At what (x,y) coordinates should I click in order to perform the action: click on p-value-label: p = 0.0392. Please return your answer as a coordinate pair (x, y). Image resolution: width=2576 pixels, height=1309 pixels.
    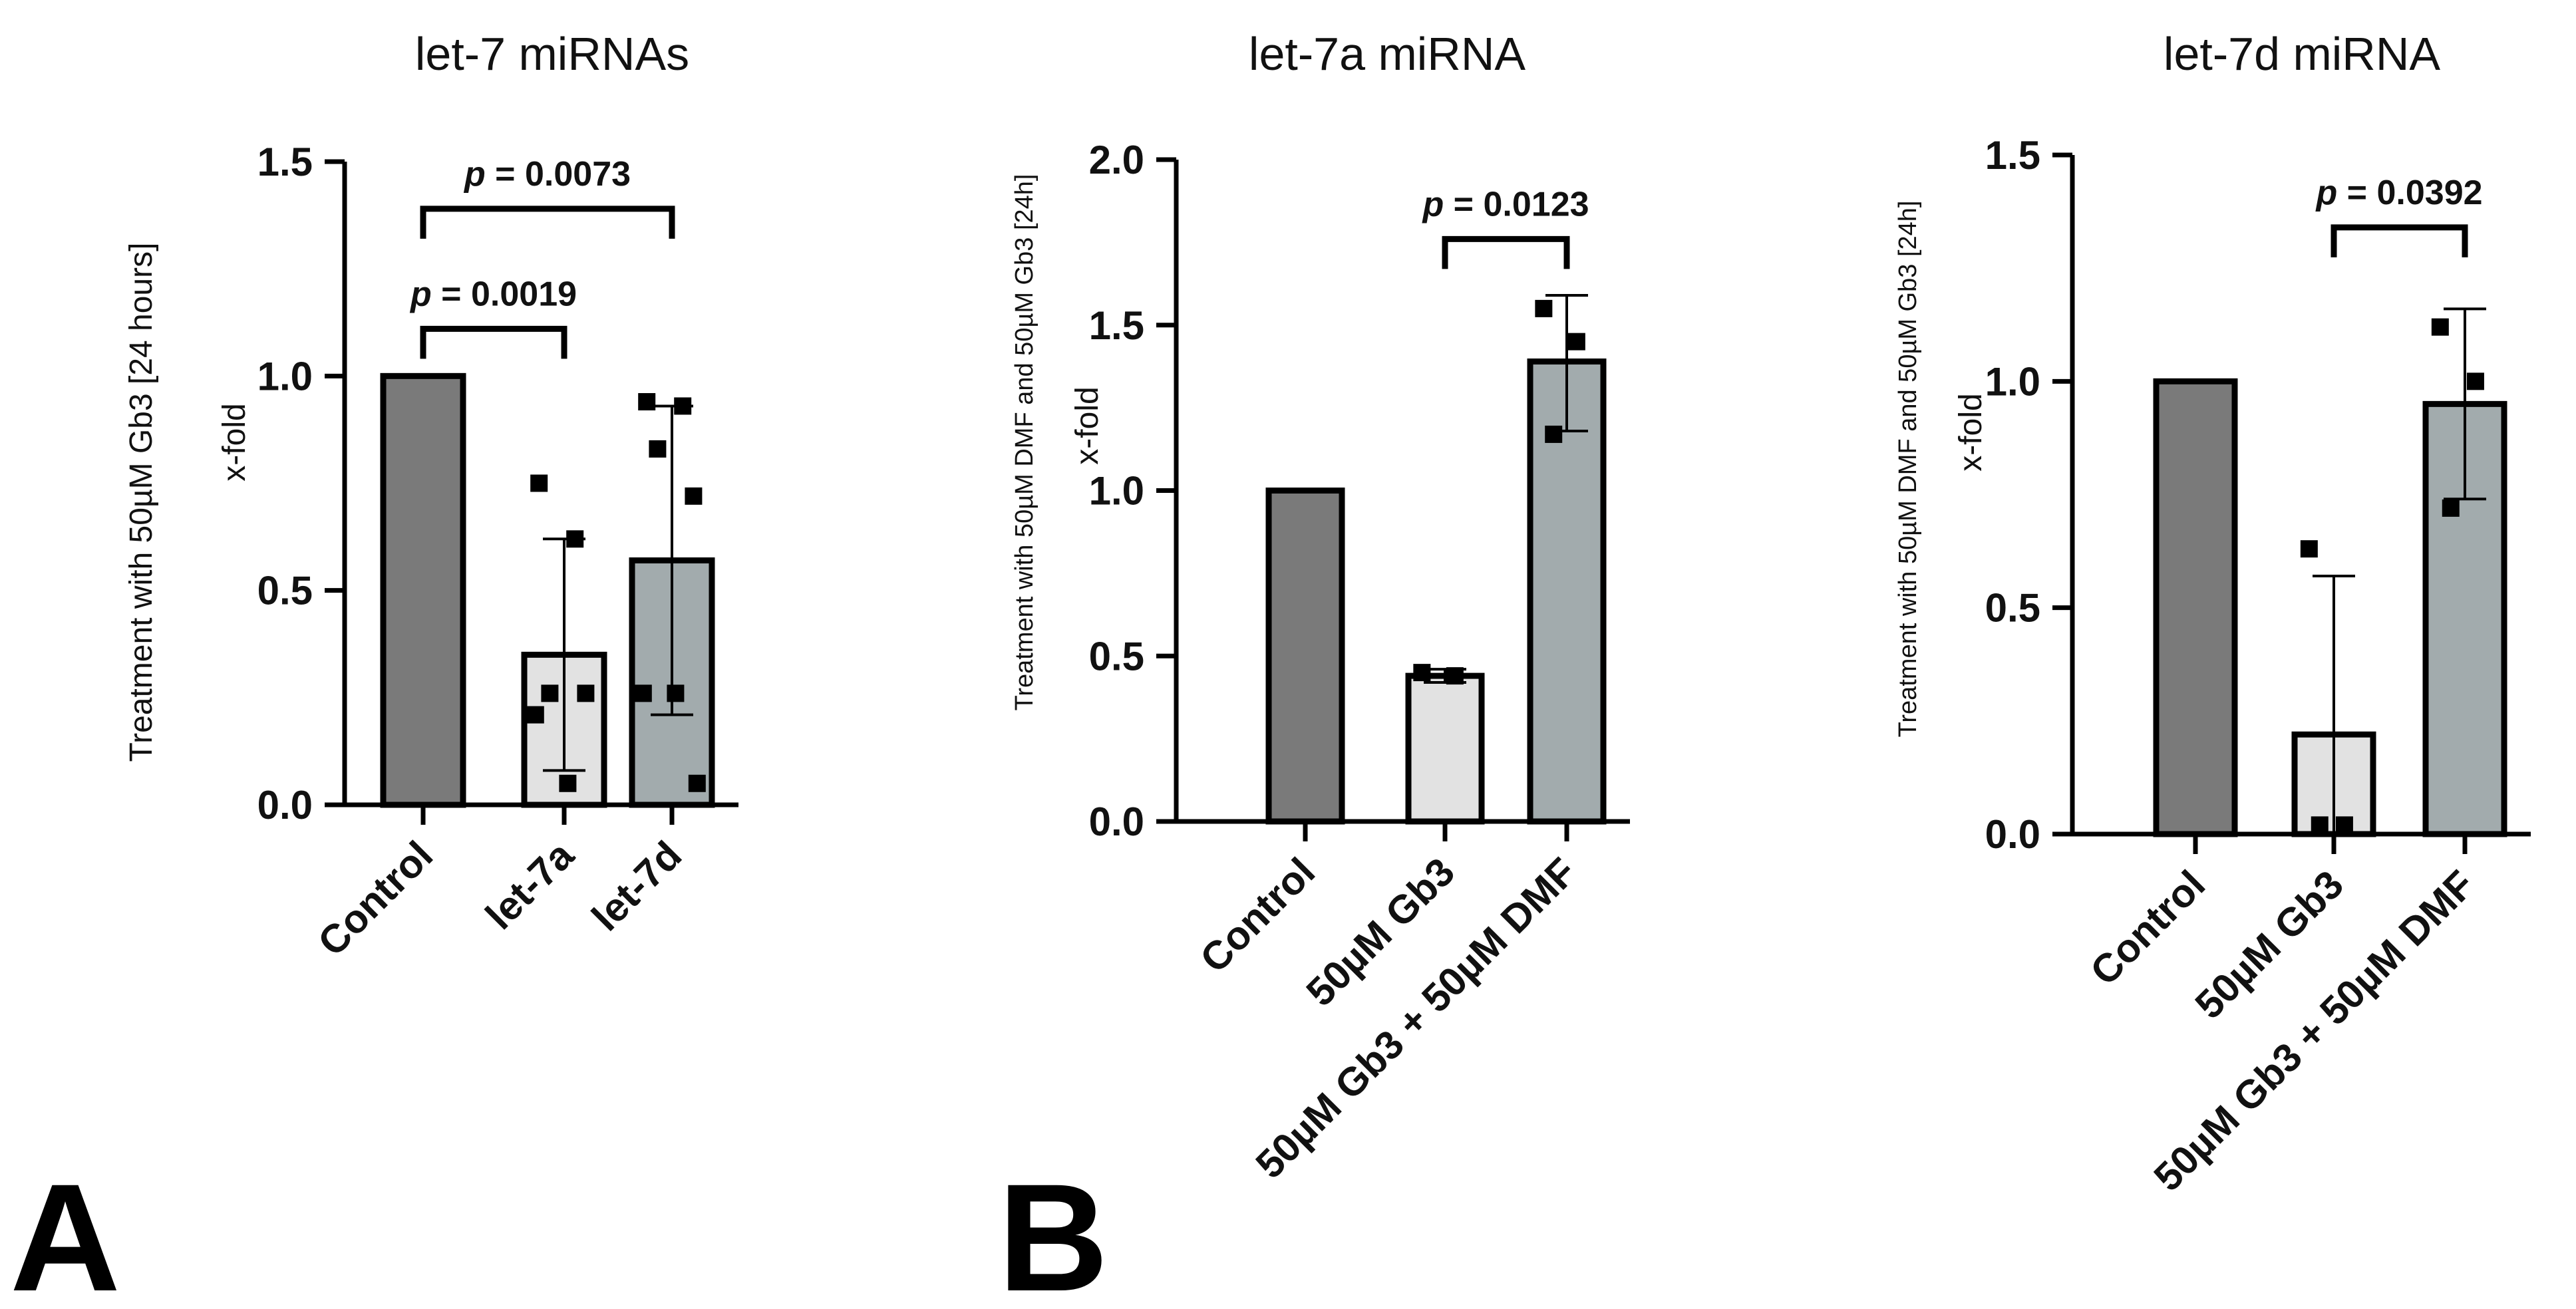
    Looking at the image, I should click on (2398, 193).